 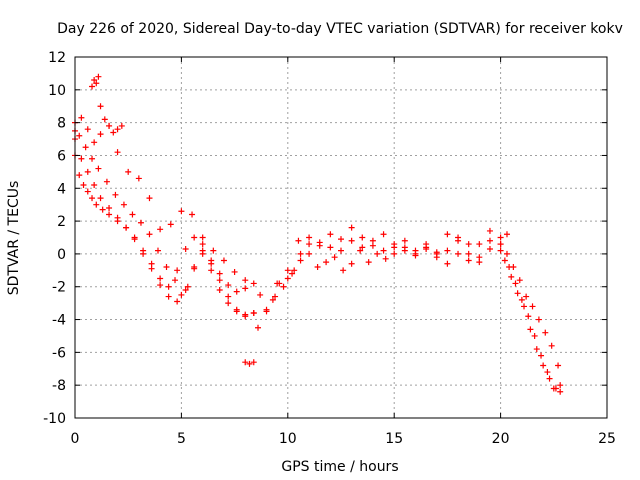 What do you see at coordinates (379, 282) in the screenshot?
I see `series-track-g` at bounding box center [379, 282].